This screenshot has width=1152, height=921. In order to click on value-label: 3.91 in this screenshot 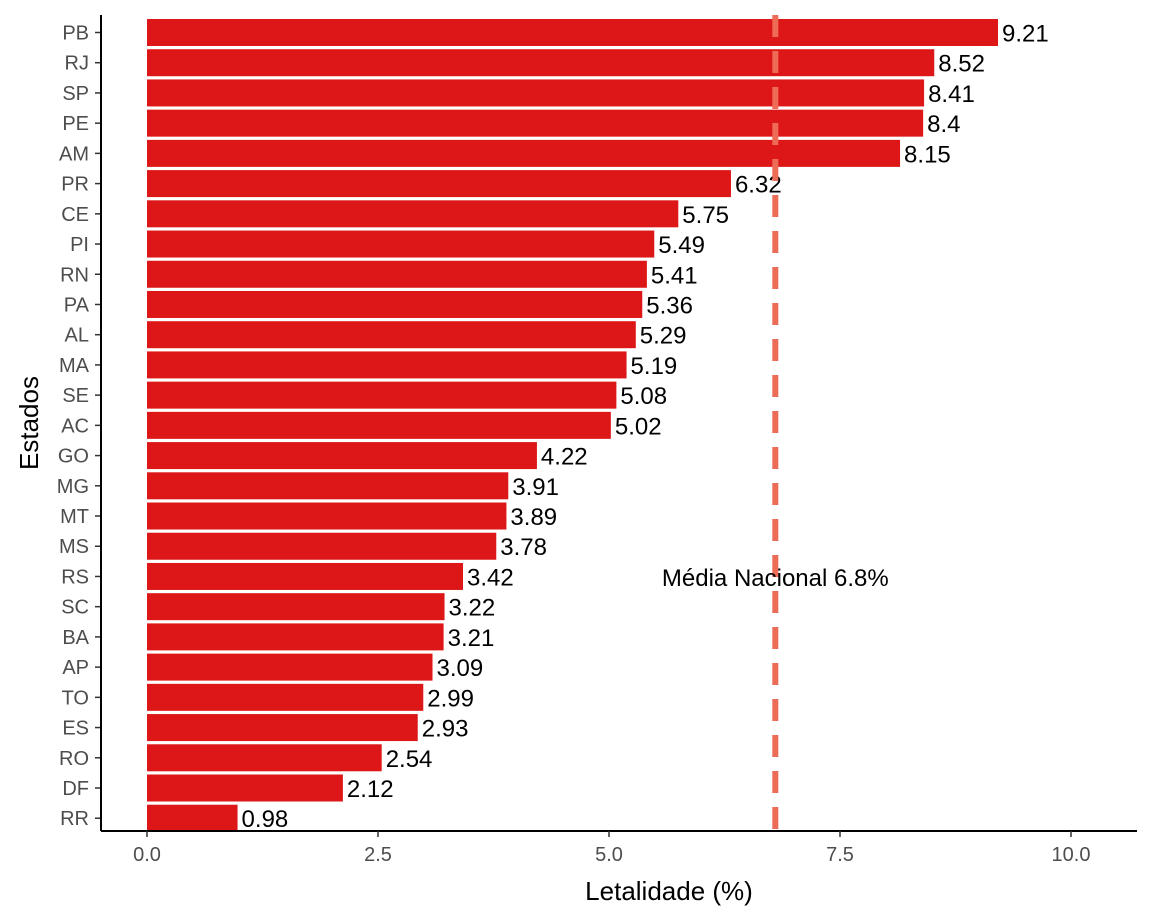, I will do `click(535, 487)`.